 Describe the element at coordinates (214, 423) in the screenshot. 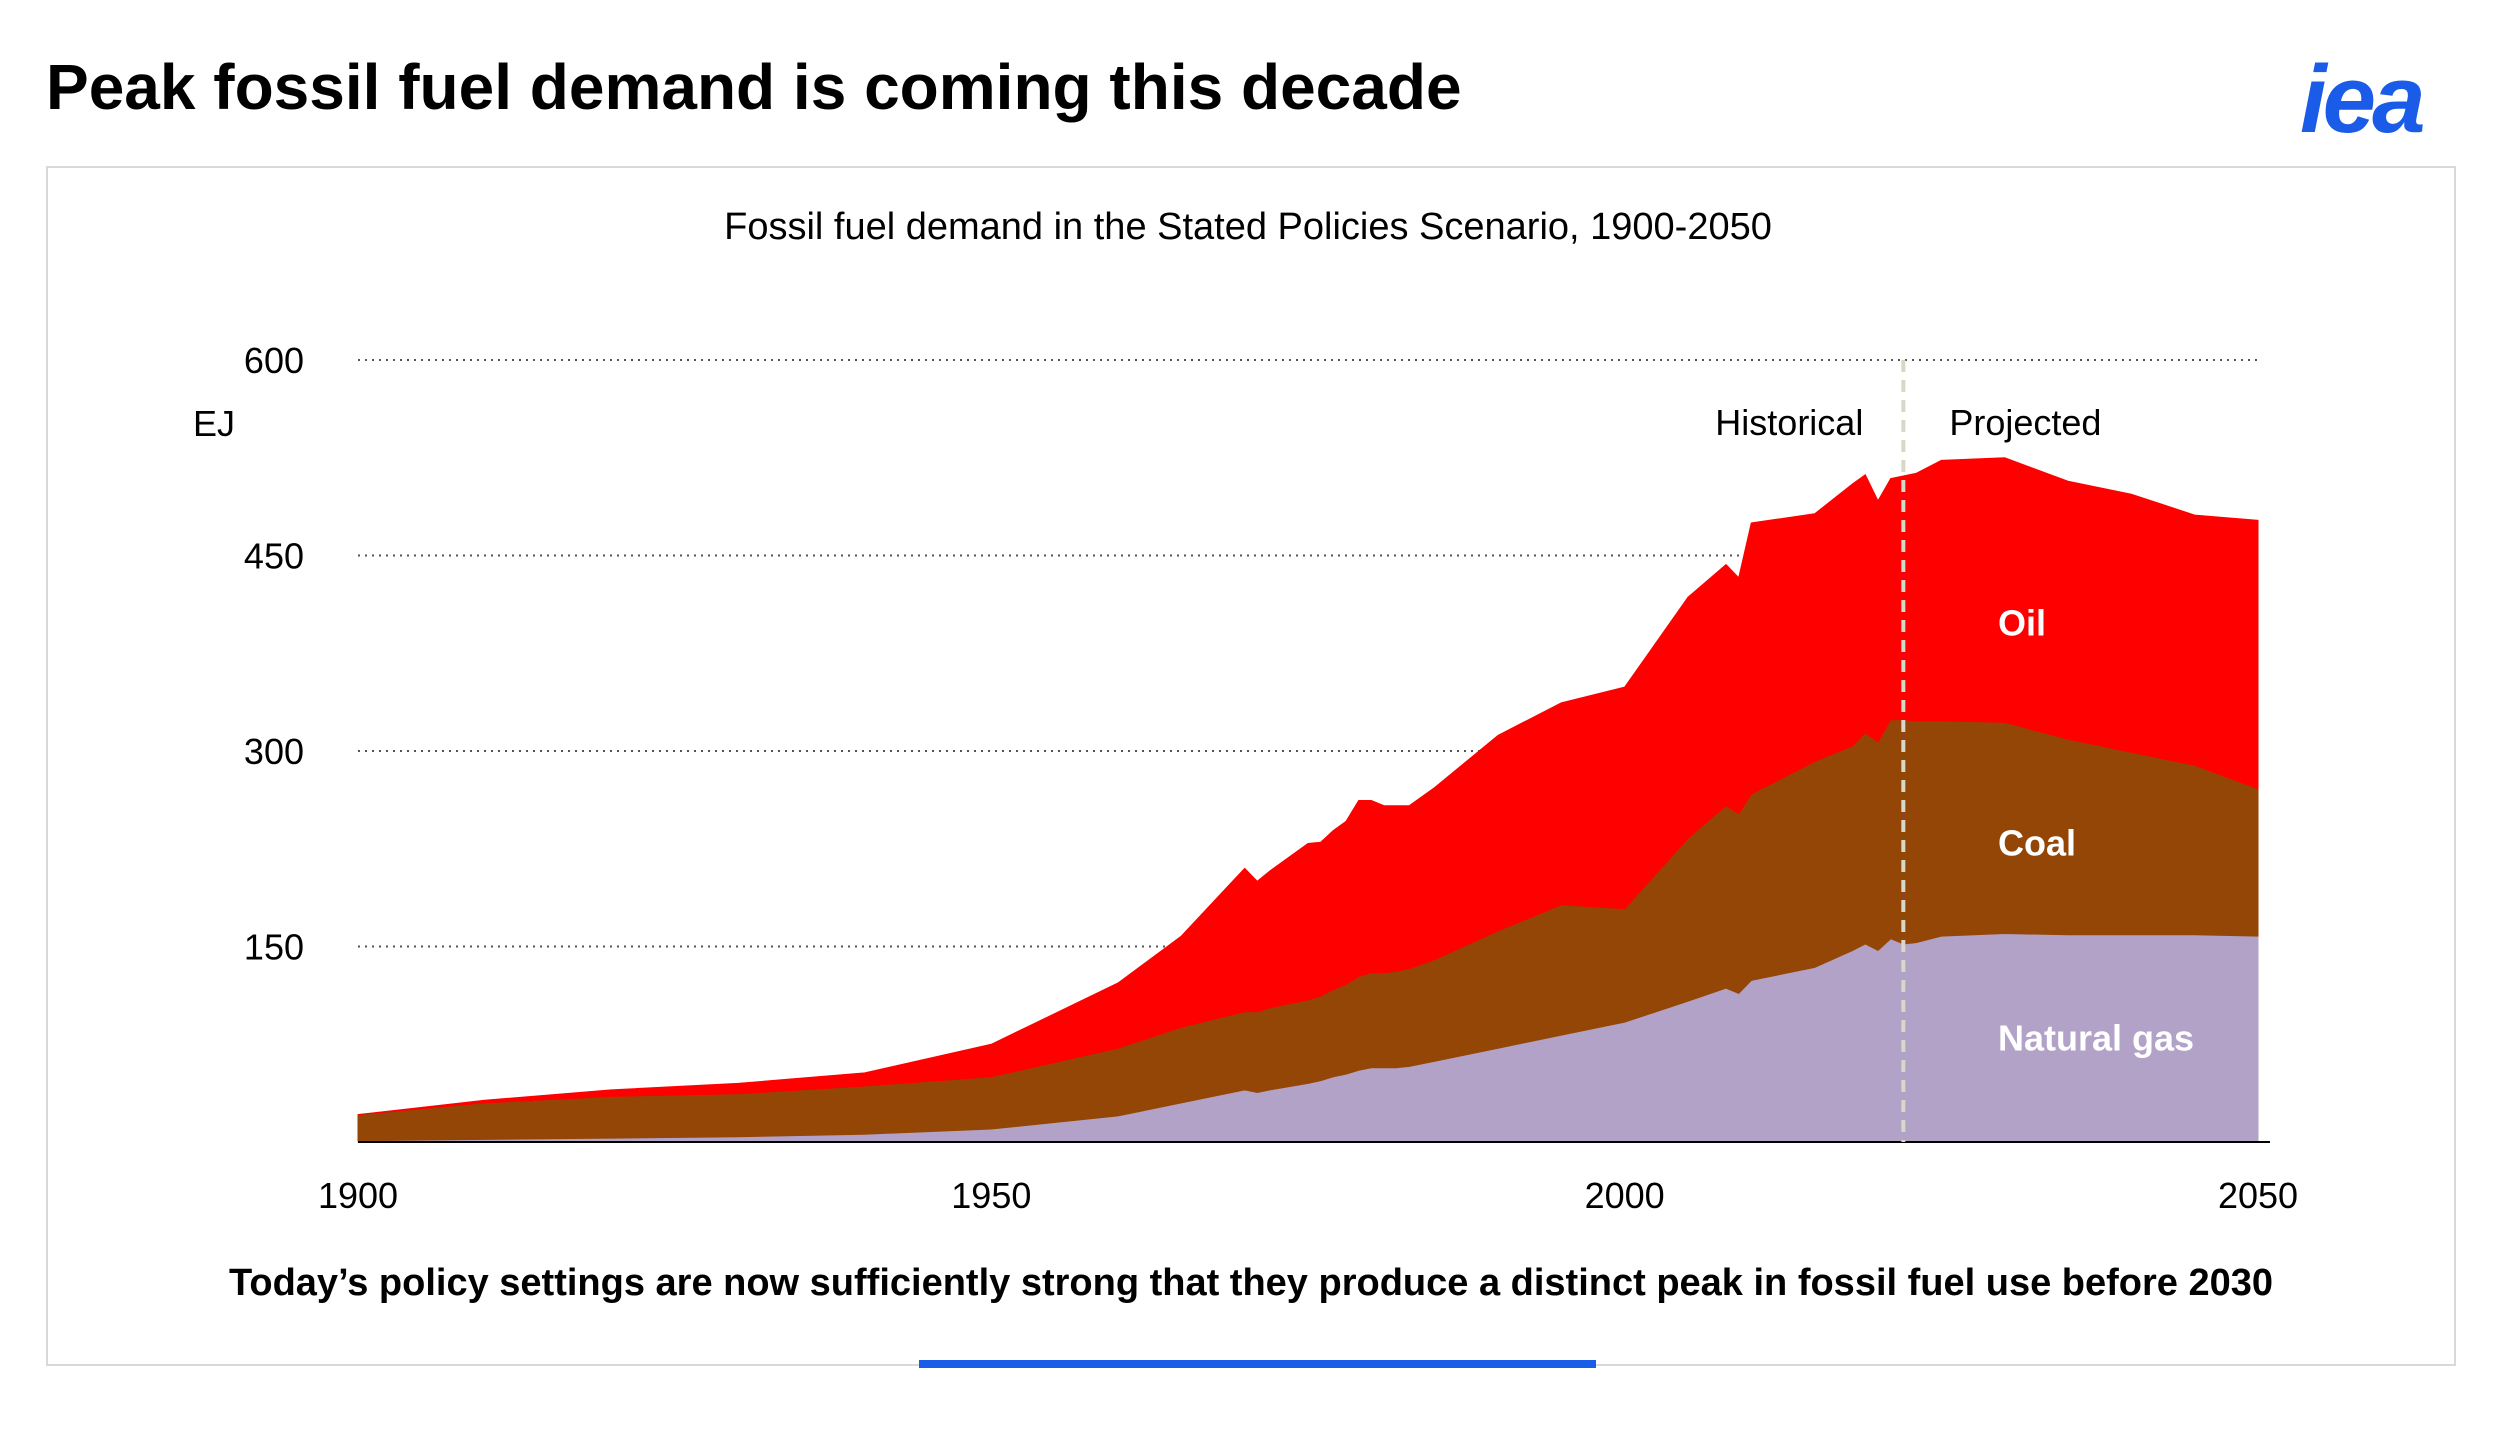

I see `y-axis-label: EJ` at that location.